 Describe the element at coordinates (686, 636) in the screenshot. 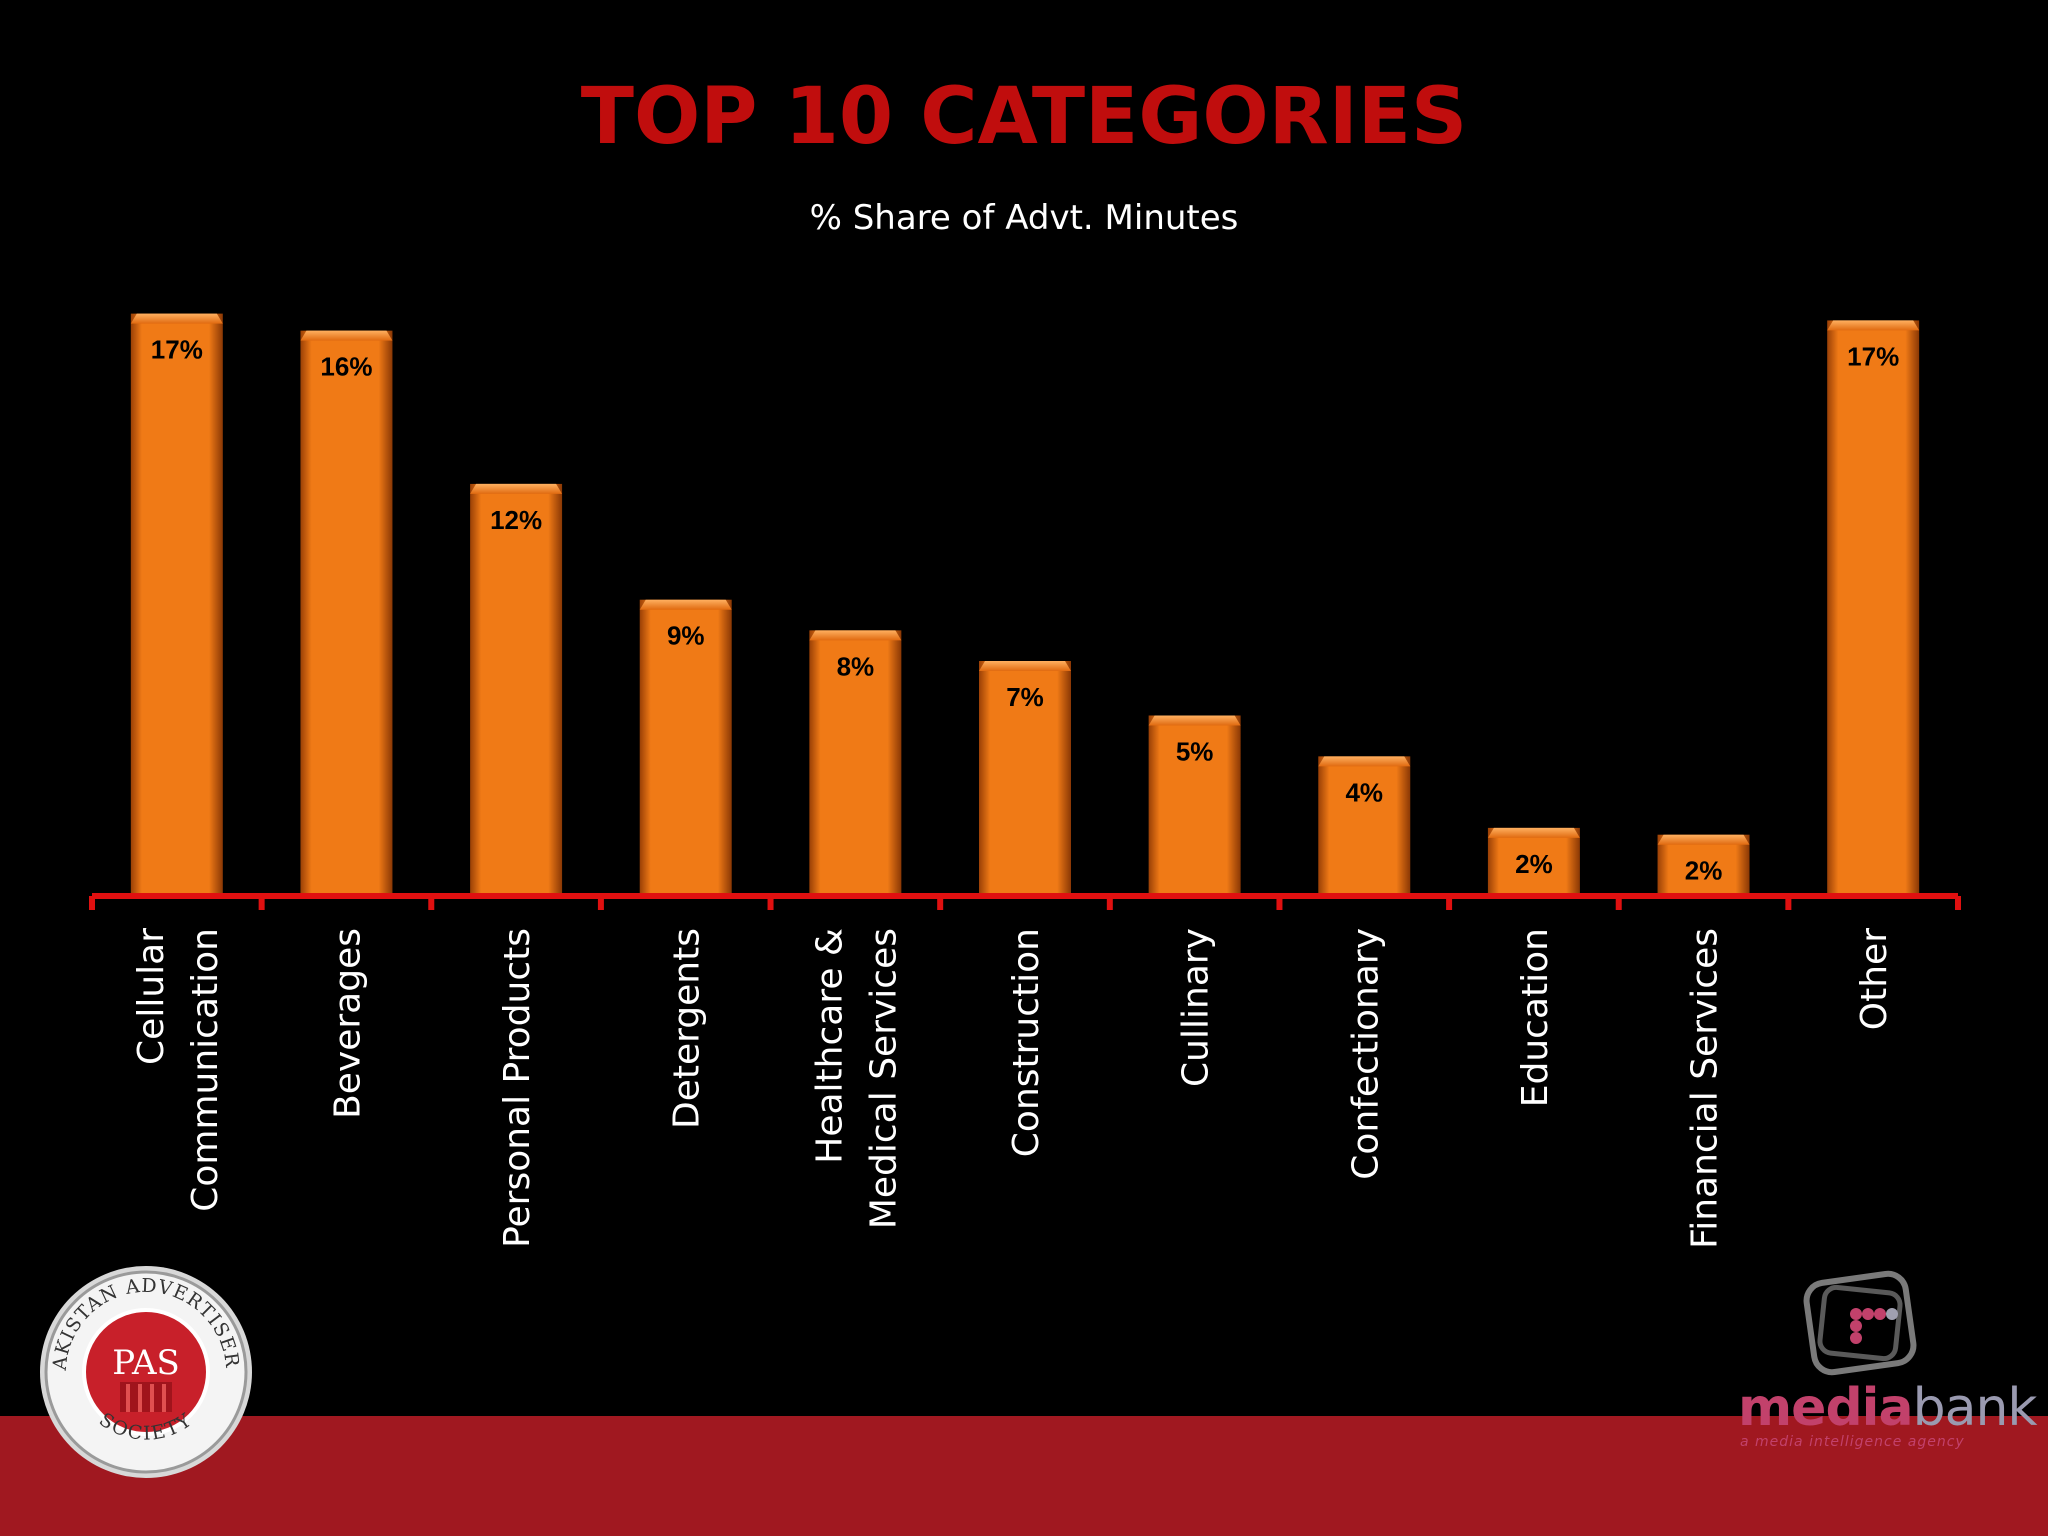

I see `data-label-3: 9%` at that location.